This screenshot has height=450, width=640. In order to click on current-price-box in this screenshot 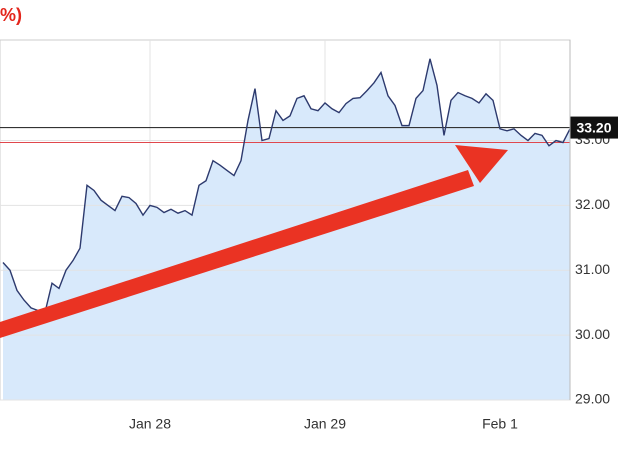, I will do `click(594, 127)`.